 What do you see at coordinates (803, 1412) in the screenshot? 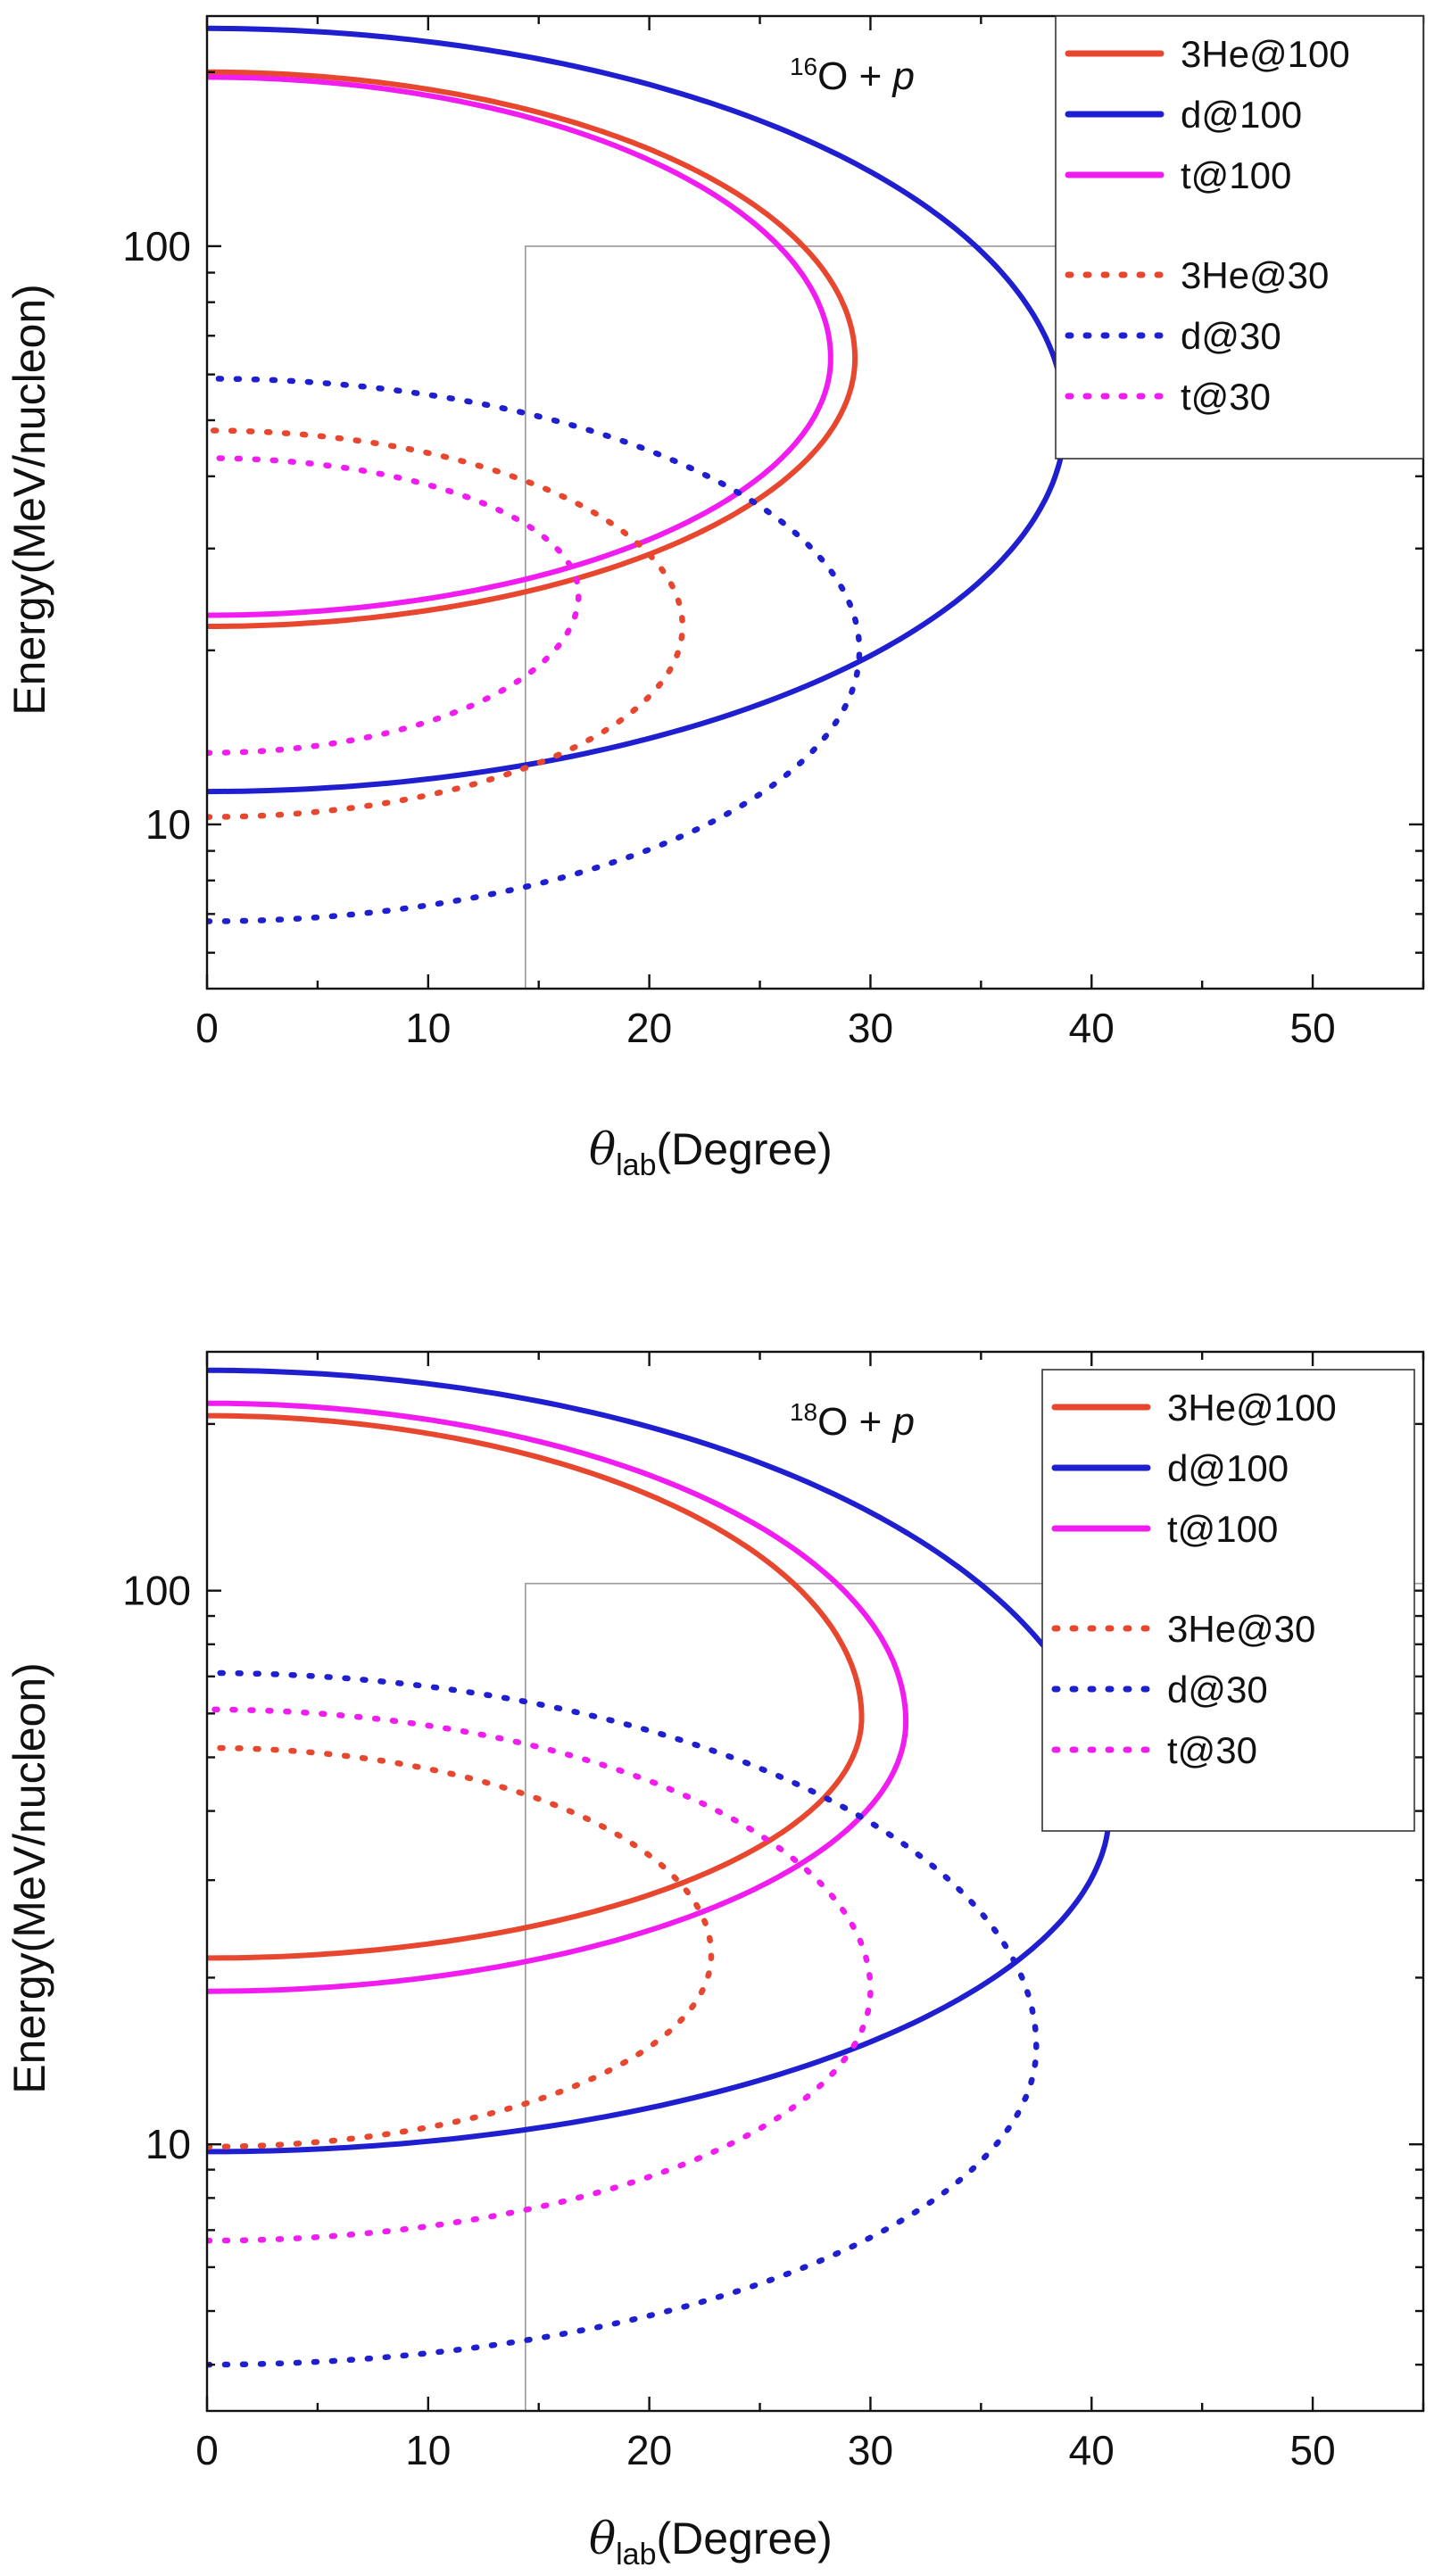
I see `reaction-annotation-isotope: 18` at bounding box center [803, 1412].